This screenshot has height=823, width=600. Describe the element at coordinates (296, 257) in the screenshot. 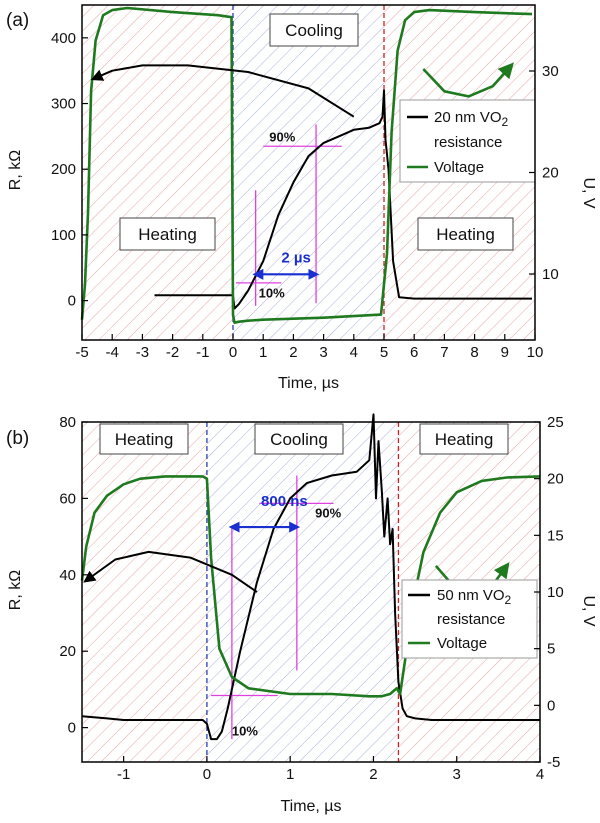

I see `span-label: 2 µs` at that location.